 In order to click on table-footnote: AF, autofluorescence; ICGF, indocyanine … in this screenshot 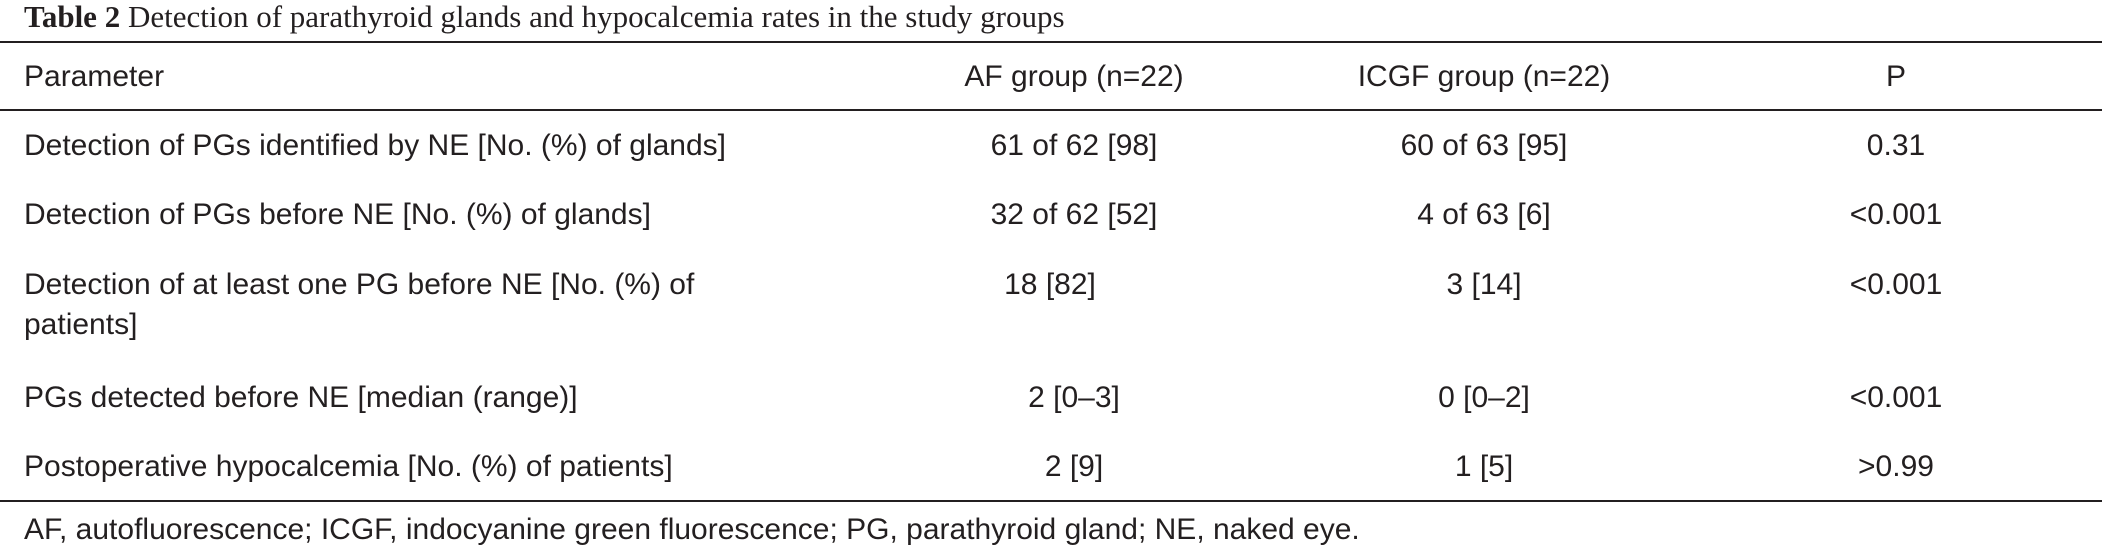, I will do `click(692, 529)`.